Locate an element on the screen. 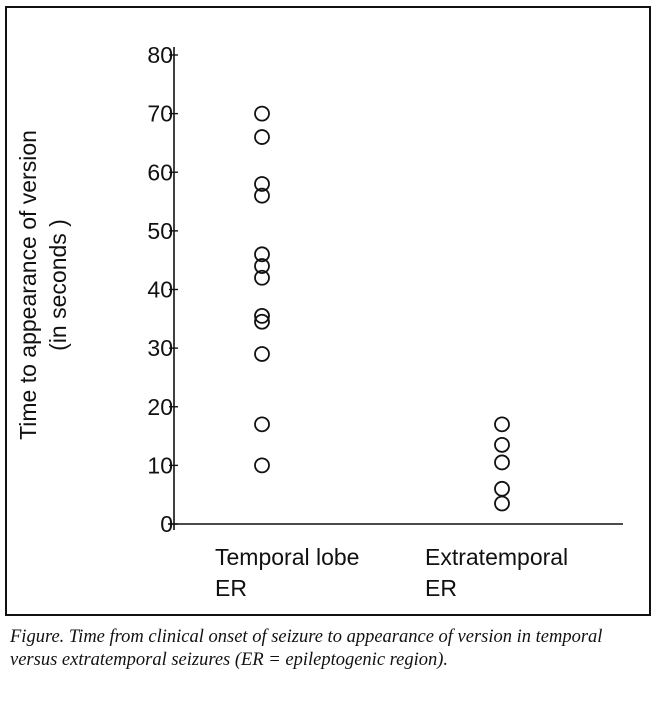 The height and width of the screenshot is (713, 658). y-tick-label: 10 is located at coordinates (160, 465).